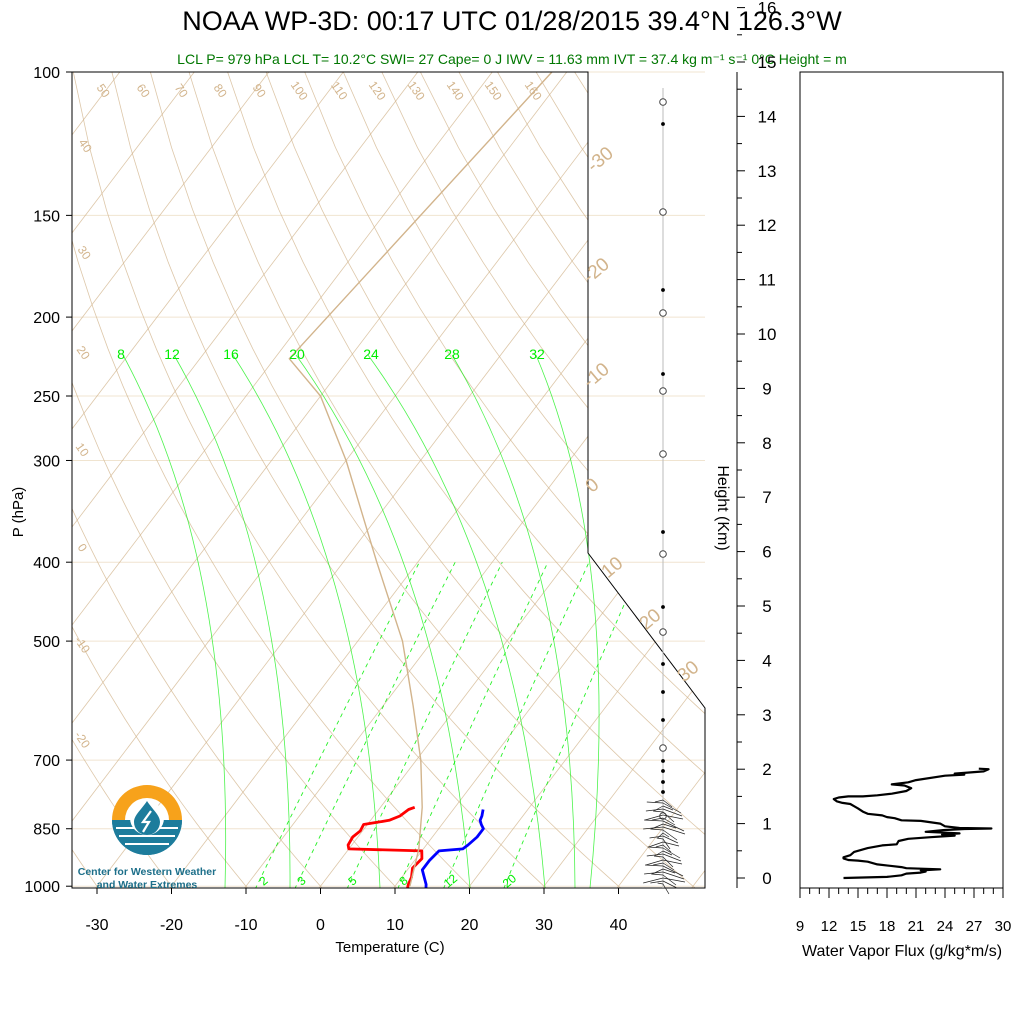 The height and width of the screenshot is (1024, 1024). I want to click on dry-adiabat-label: 130, so click(416, 90).